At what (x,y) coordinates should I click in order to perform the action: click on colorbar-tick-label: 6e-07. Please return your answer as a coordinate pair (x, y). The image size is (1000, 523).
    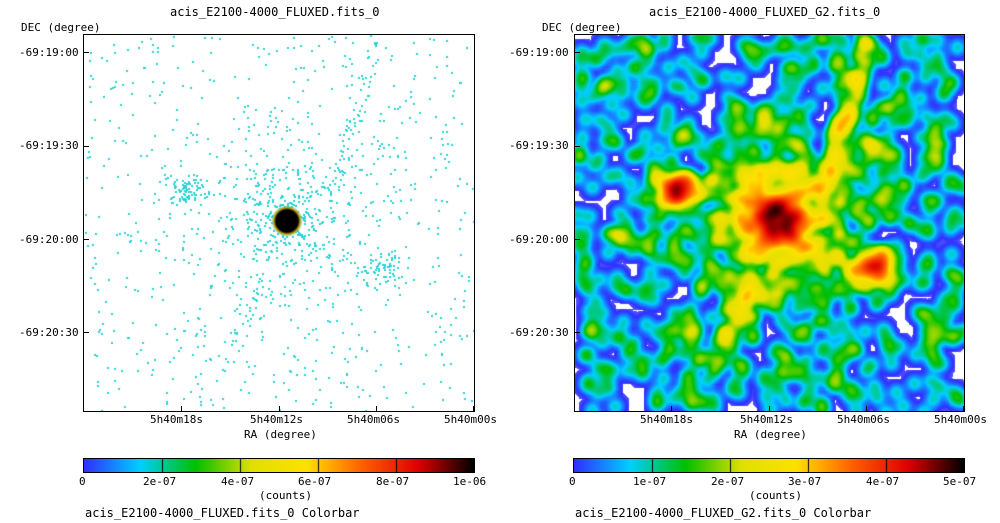
    Looking at the image, I should click on (315, 481).